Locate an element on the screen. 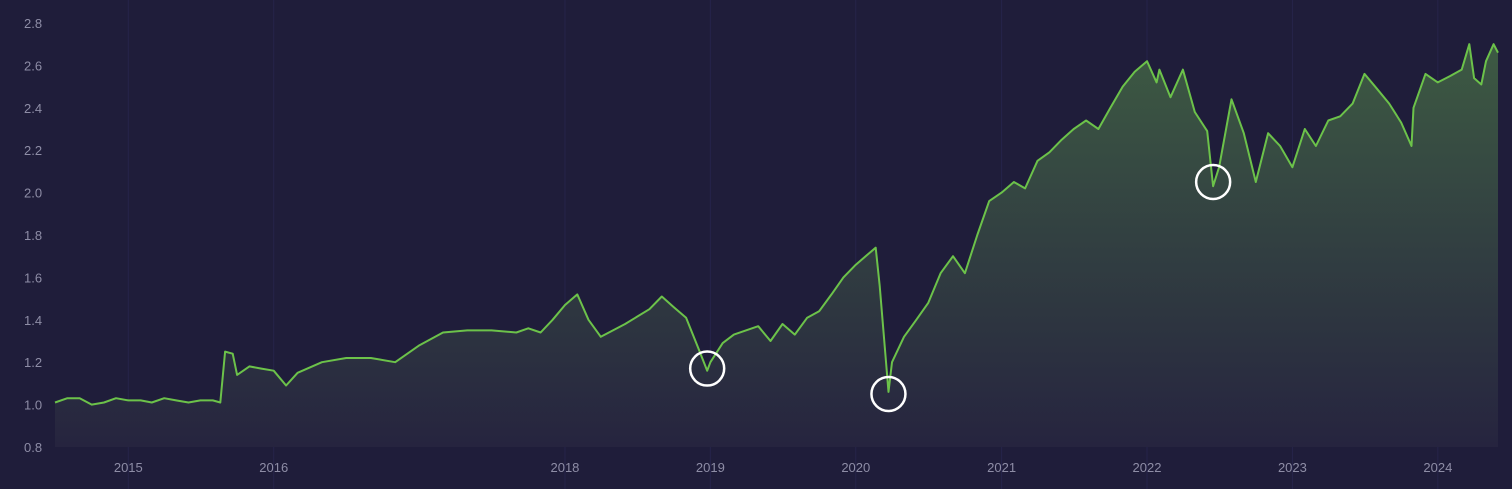 The width and height of the screenshot is (1512, 489). x-tick-label: 2016 is located at coordinates (273, 467).